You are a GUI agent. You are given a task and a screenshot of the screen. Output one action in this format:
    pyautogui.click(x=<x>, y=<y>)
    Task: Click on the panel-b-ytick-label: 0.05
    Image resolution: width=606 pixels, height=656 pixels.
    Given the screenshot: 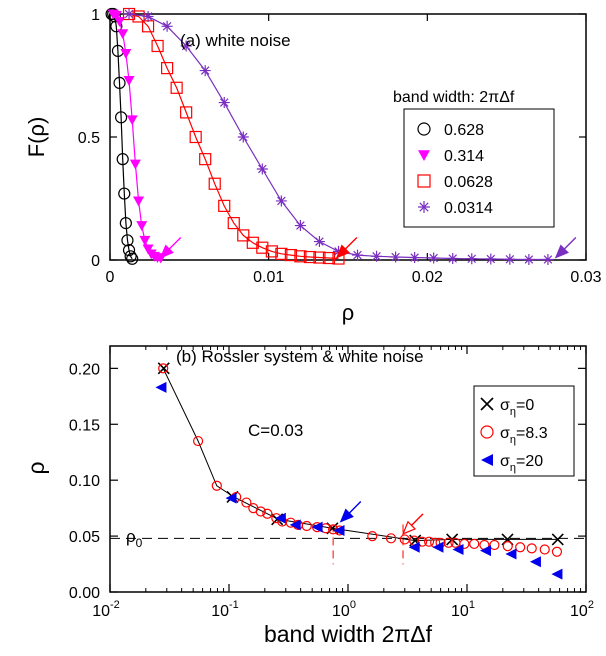 What is the action you would take?
    pyautogui.click(x=84, y=537)
    